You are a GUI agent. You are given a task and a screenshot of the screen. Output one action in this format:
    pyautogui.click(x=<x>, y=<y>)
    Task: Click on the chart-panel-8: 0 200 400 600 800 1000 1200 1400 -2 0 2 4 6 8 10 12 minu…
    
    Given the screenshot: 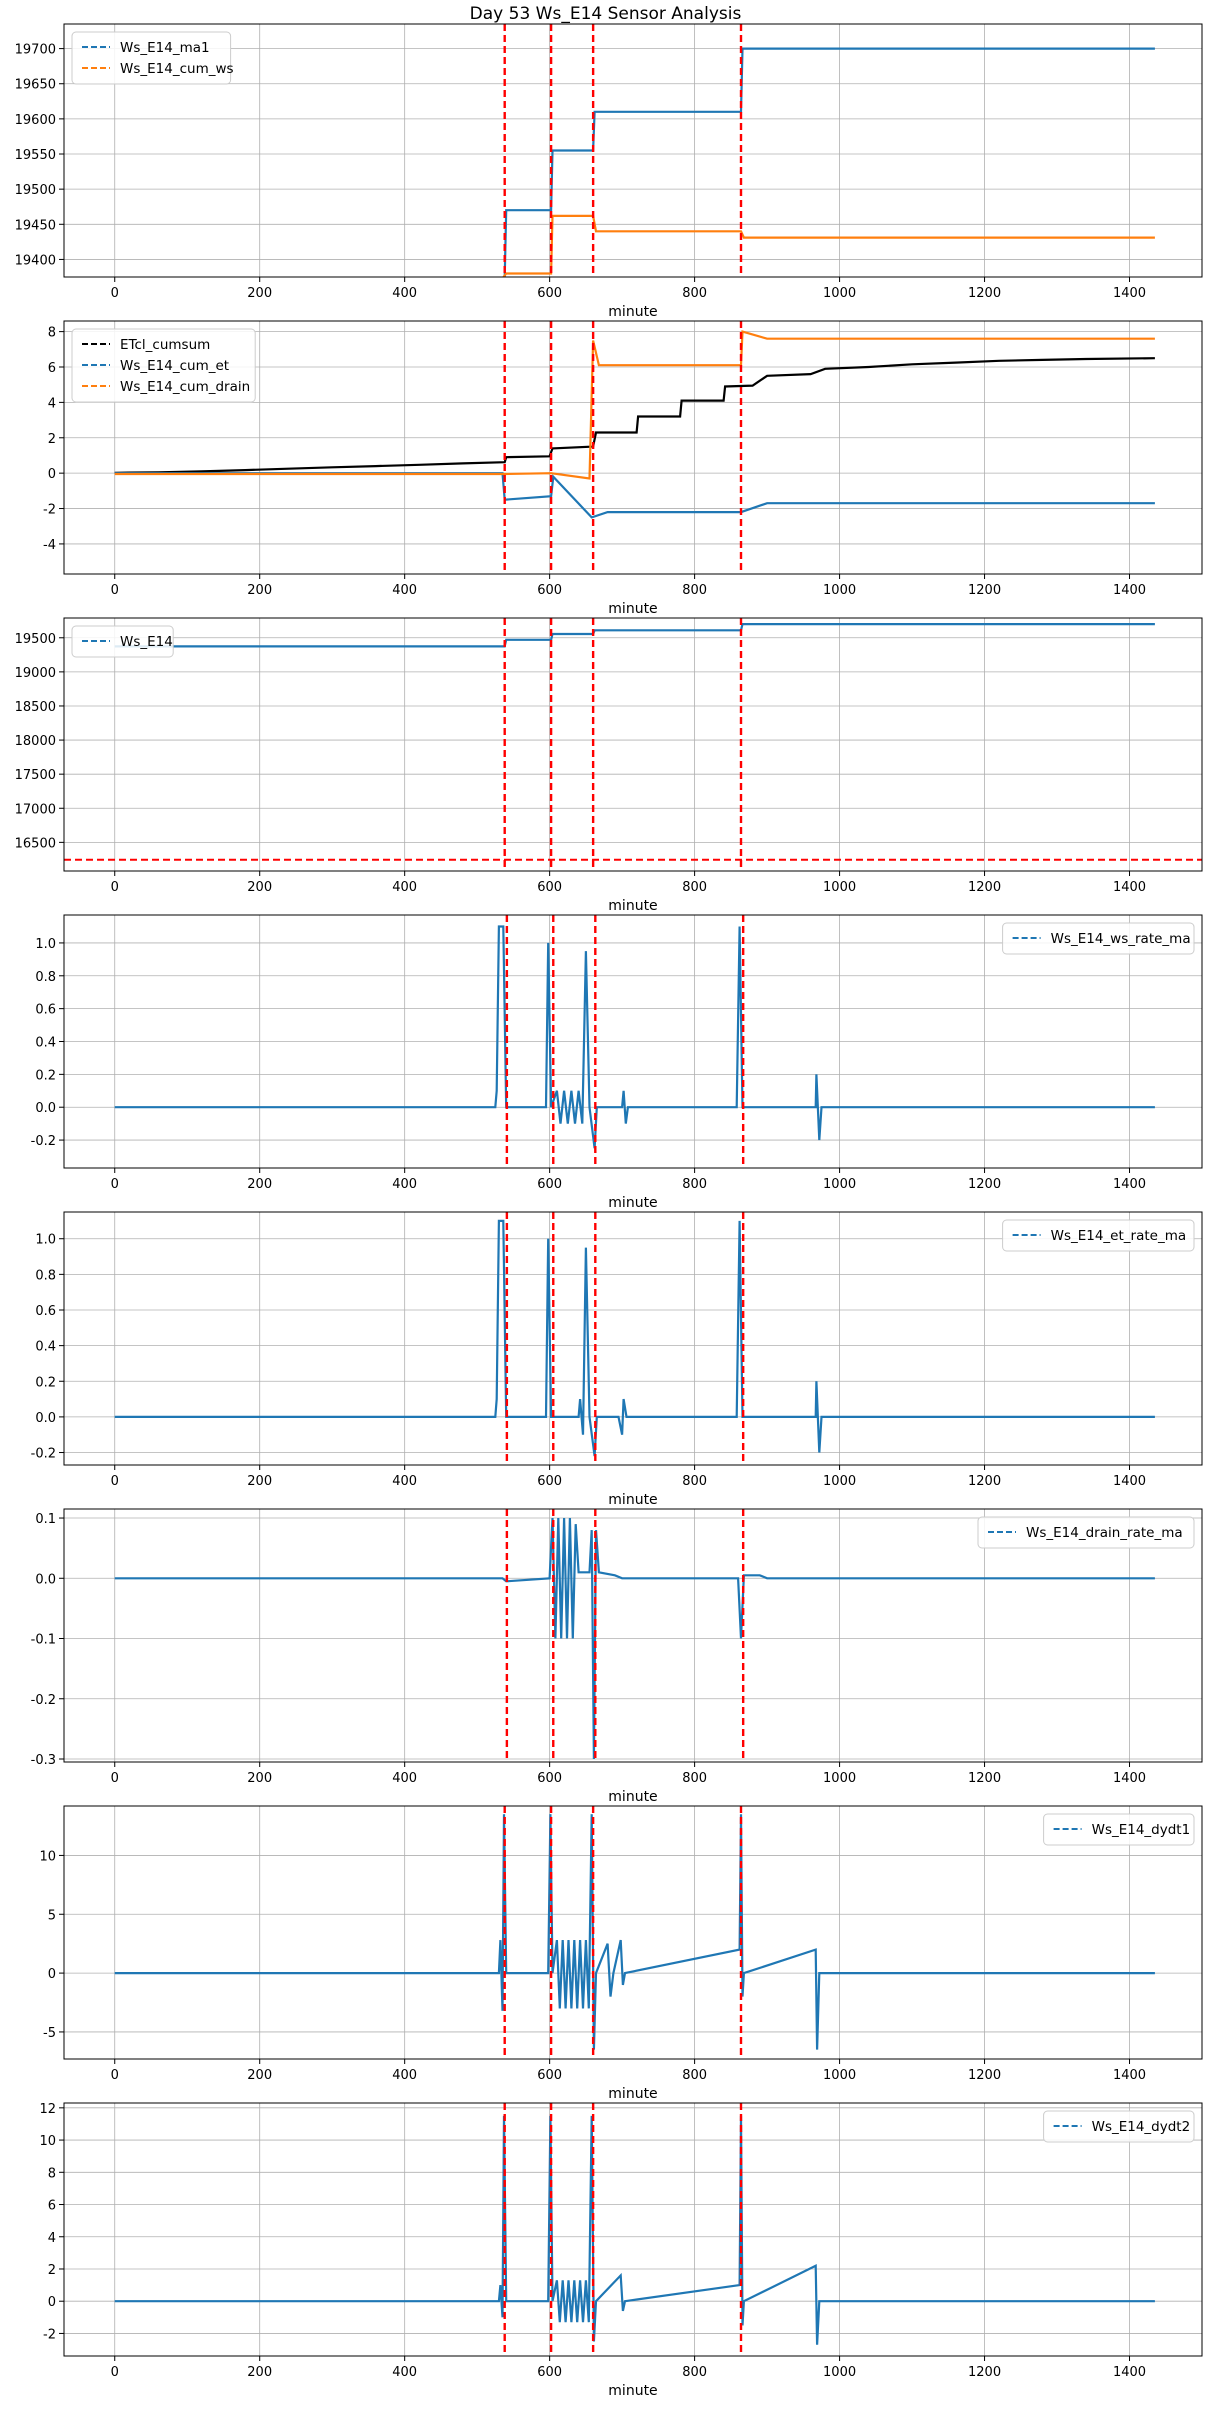 What is the action you would take?
    pyautogui.click(x=621, y=2250)
    